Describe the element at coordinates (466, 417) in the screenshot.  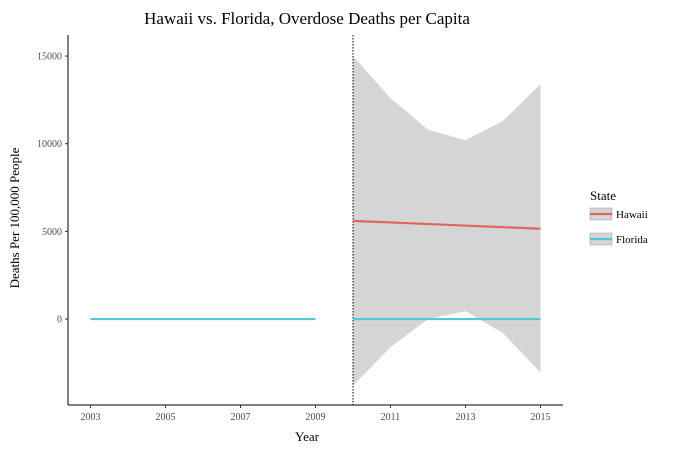
I see `x-tick-label: 2013` at that location.